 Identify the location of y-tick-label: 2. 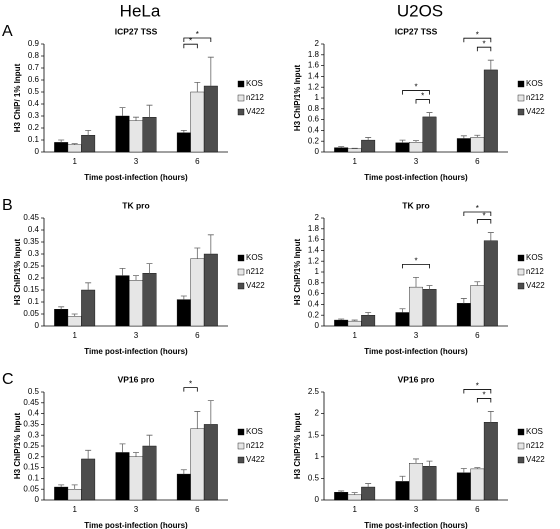
(317, 43).